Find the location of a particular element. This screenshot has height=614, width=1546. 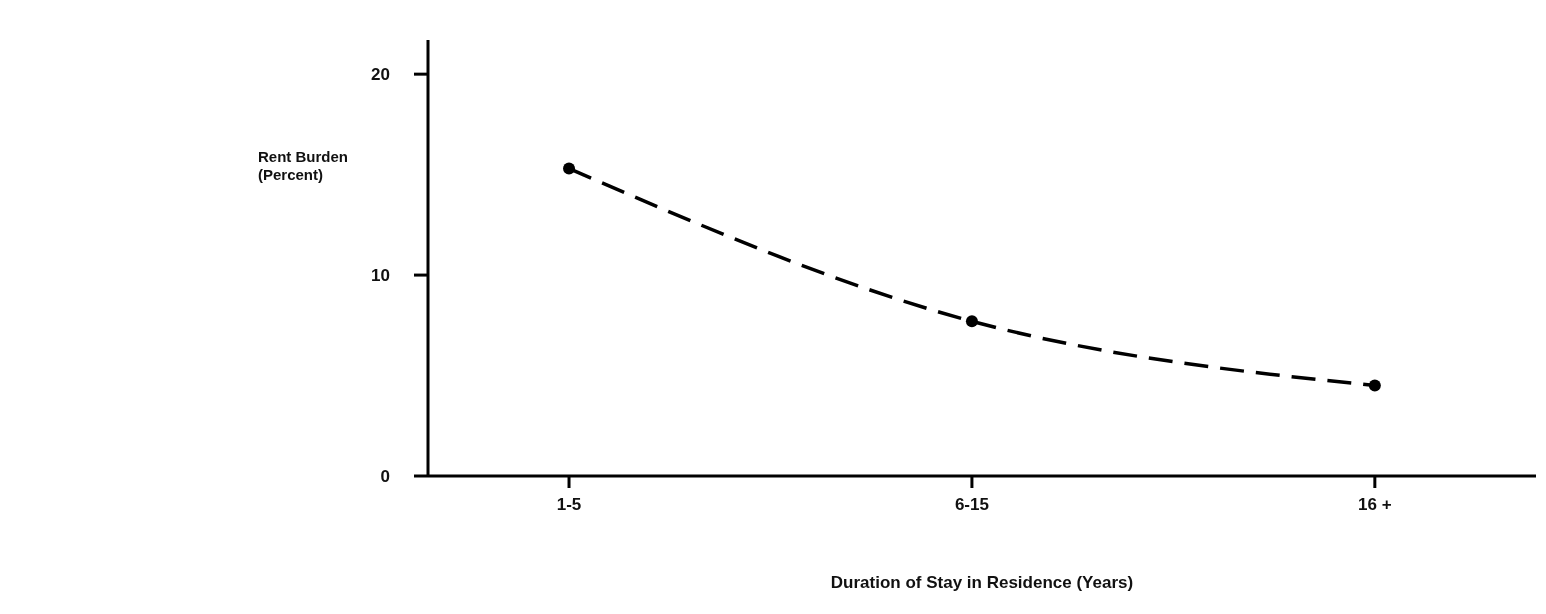

x-tick-label: 6-15 is located at coordinates (971, 505).